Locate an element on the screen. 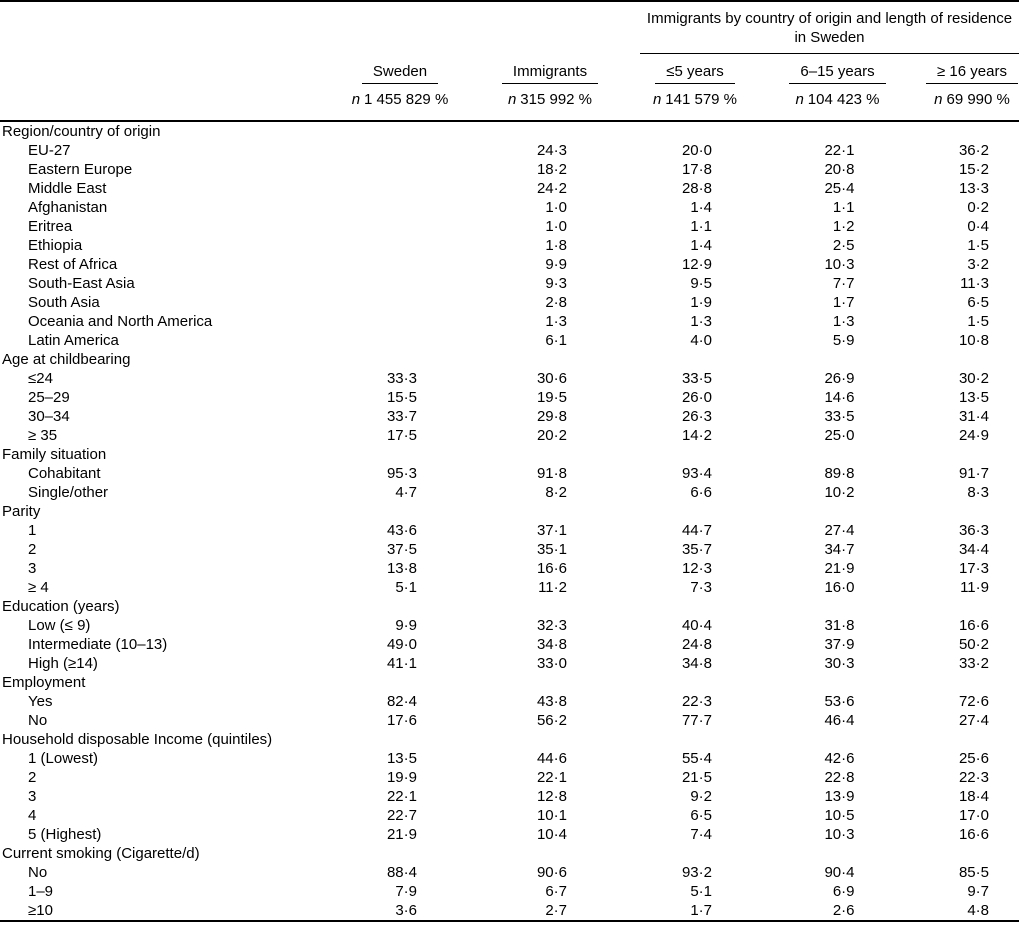 The image size is (1019, 933). row-label: Low (≤ 9) is located at coordinates (59, 625).